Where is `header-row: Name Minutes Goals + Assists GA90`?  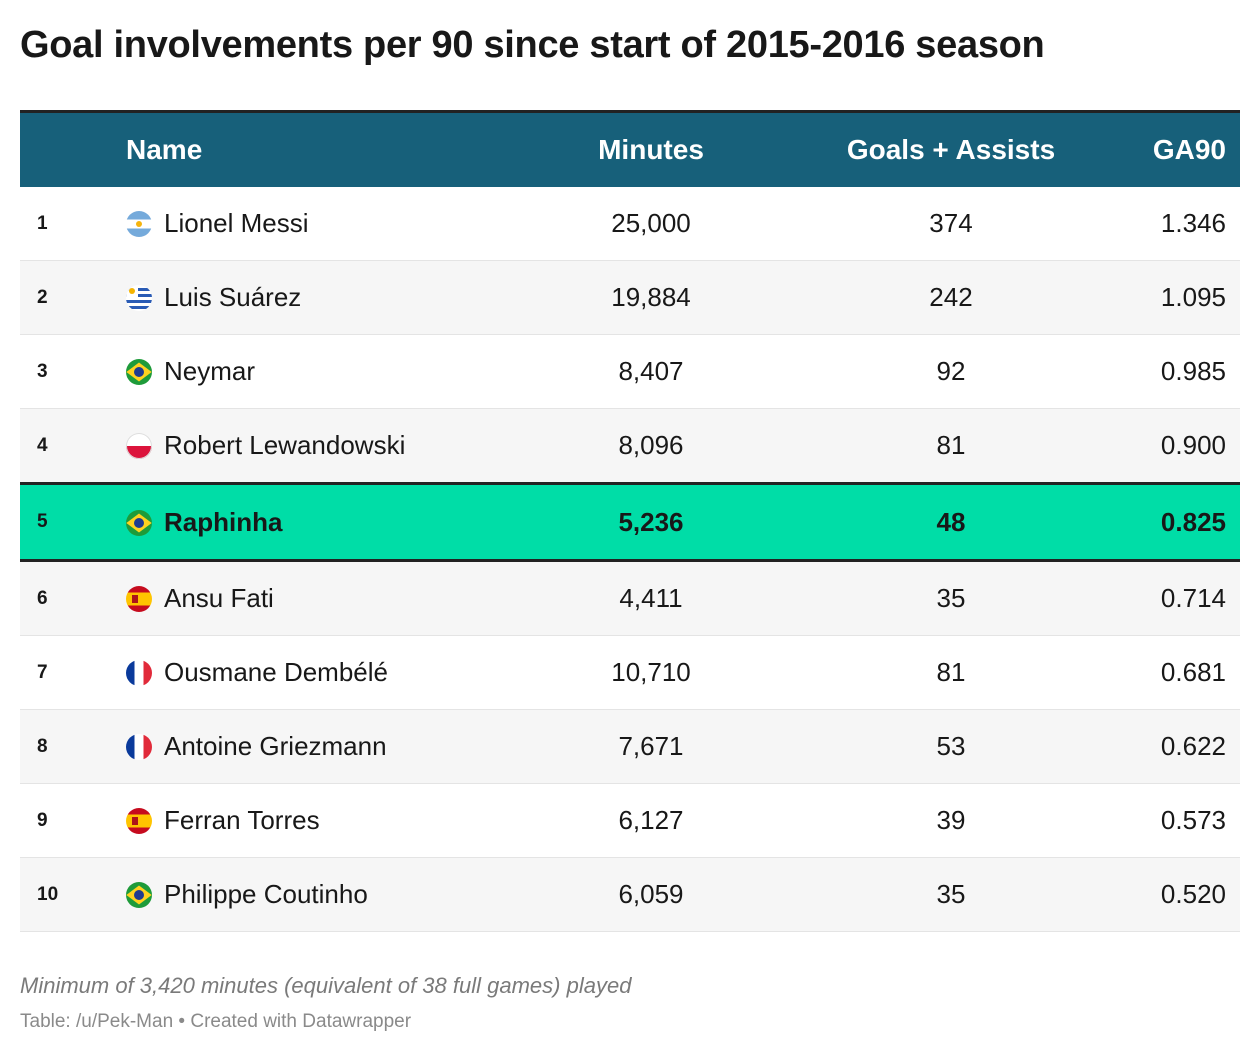 header-row: Name Minutes Goals + Assists GA90 is located at coordinates (630, 148).